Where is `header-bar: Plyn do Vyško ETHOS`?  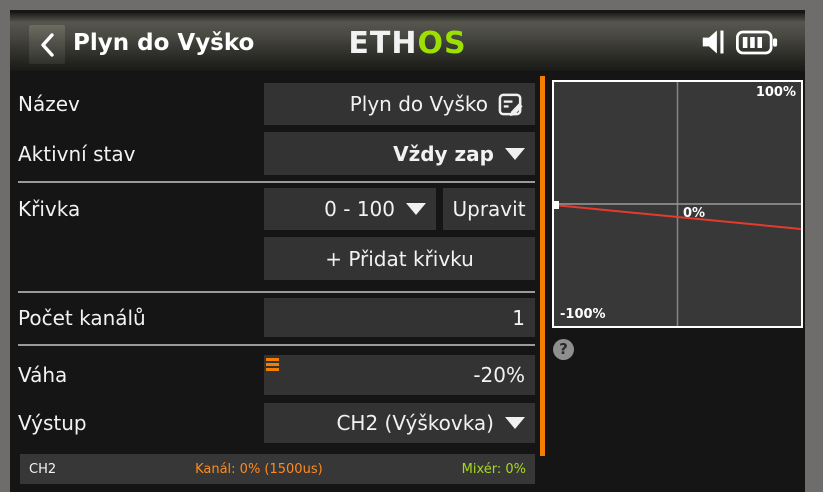 header-bar: Plyn do Vyško ETHOS is located at coordinates (407, 40).